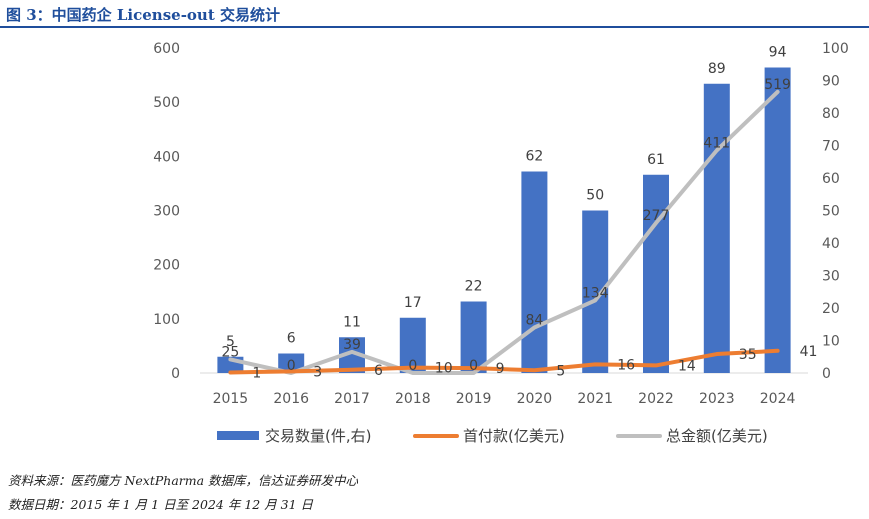  Describe the element at coordinates (835, 49) in the screenshot. I see `right-axis-tick-label: 100` at that location.